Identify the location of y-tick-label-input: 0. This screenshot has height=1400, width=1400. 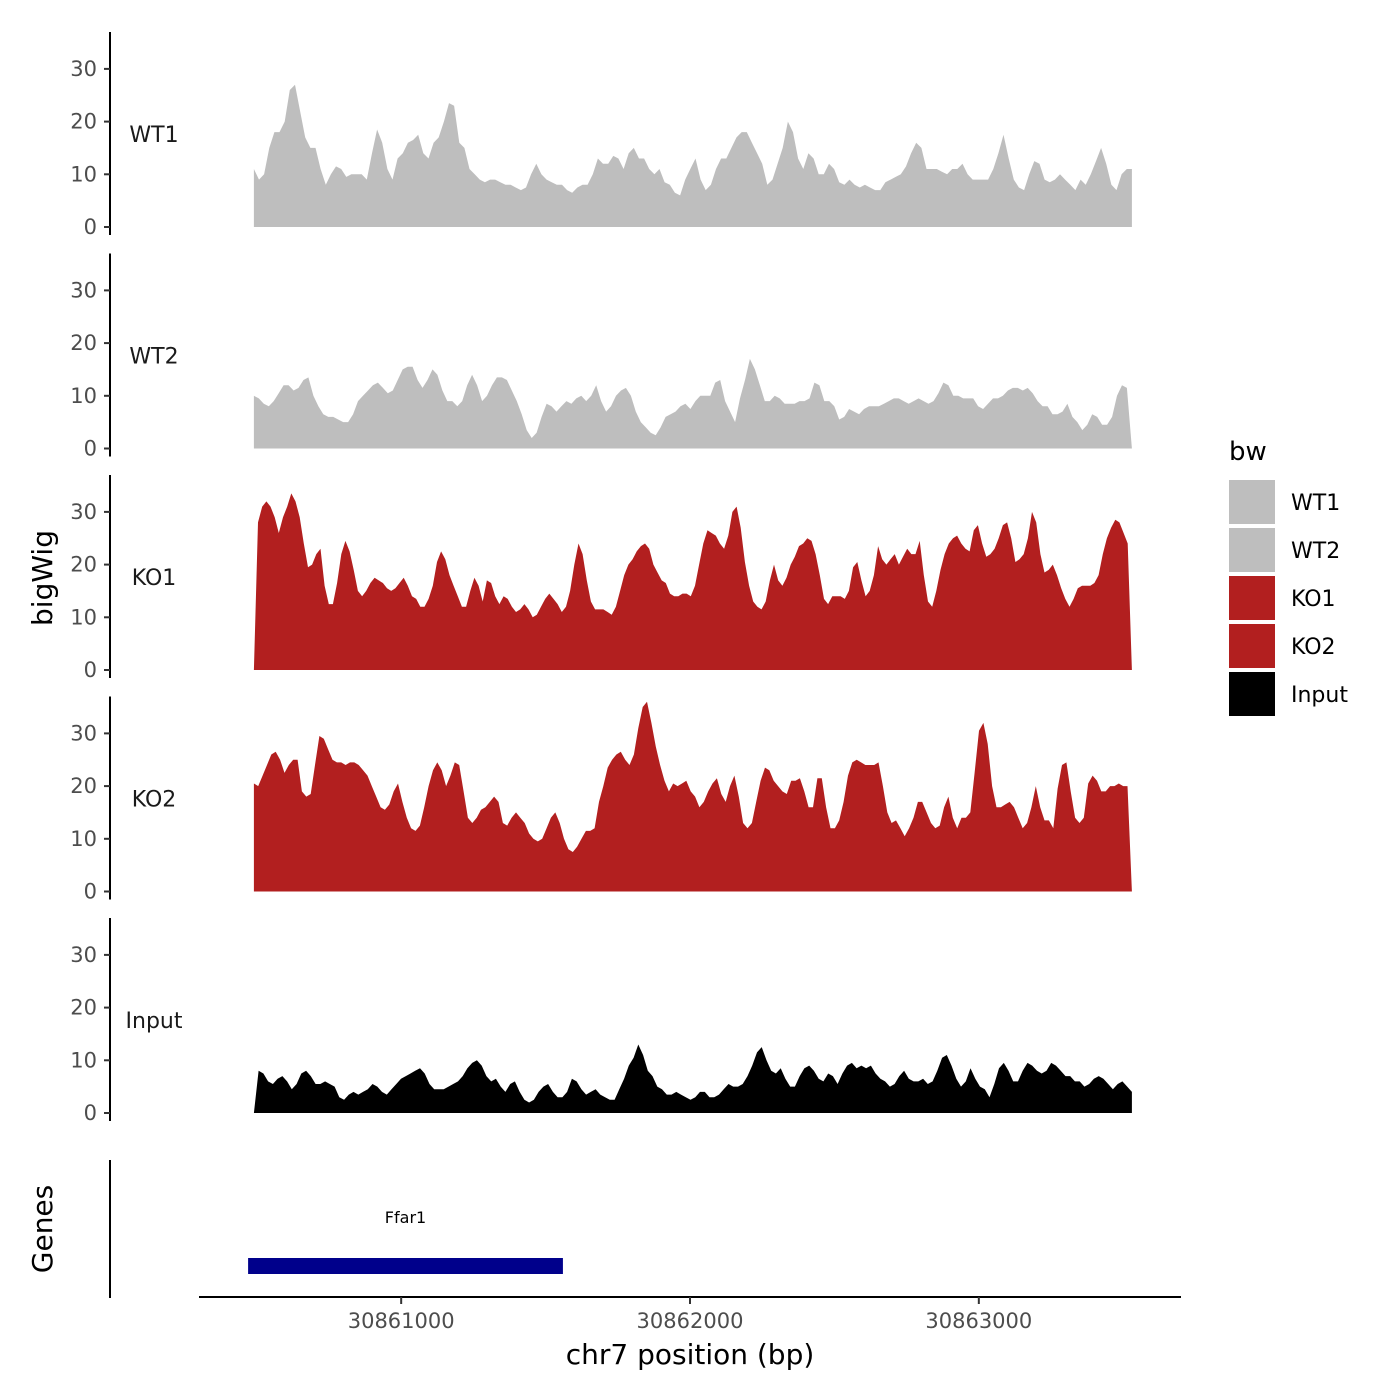
(90, 1113).